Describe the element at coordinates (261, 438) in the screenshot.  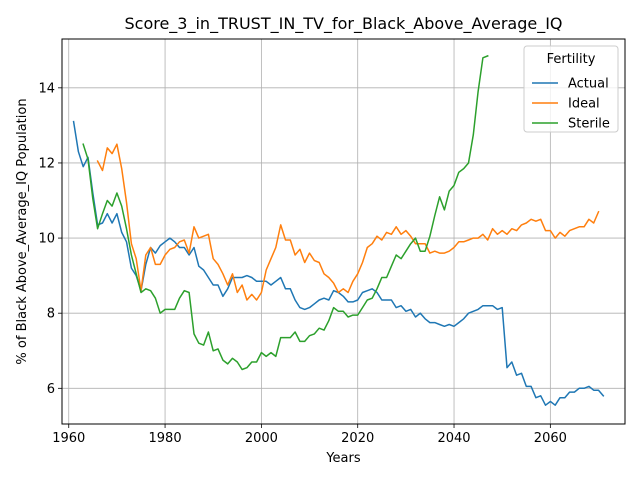
I see `x-tick-label: 2000` at that location.